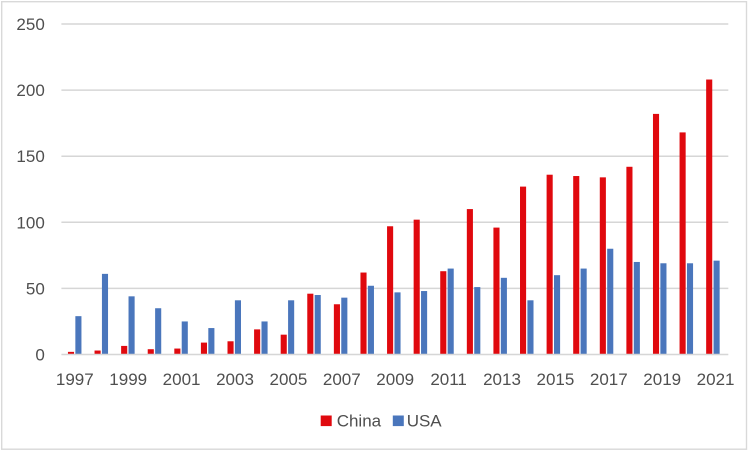 This screenshot has width=752, height=457. What do you see at coordinates (502, 379) in the screenshot?
I see `svg-text: 2013` at bounding box center [502, 379].